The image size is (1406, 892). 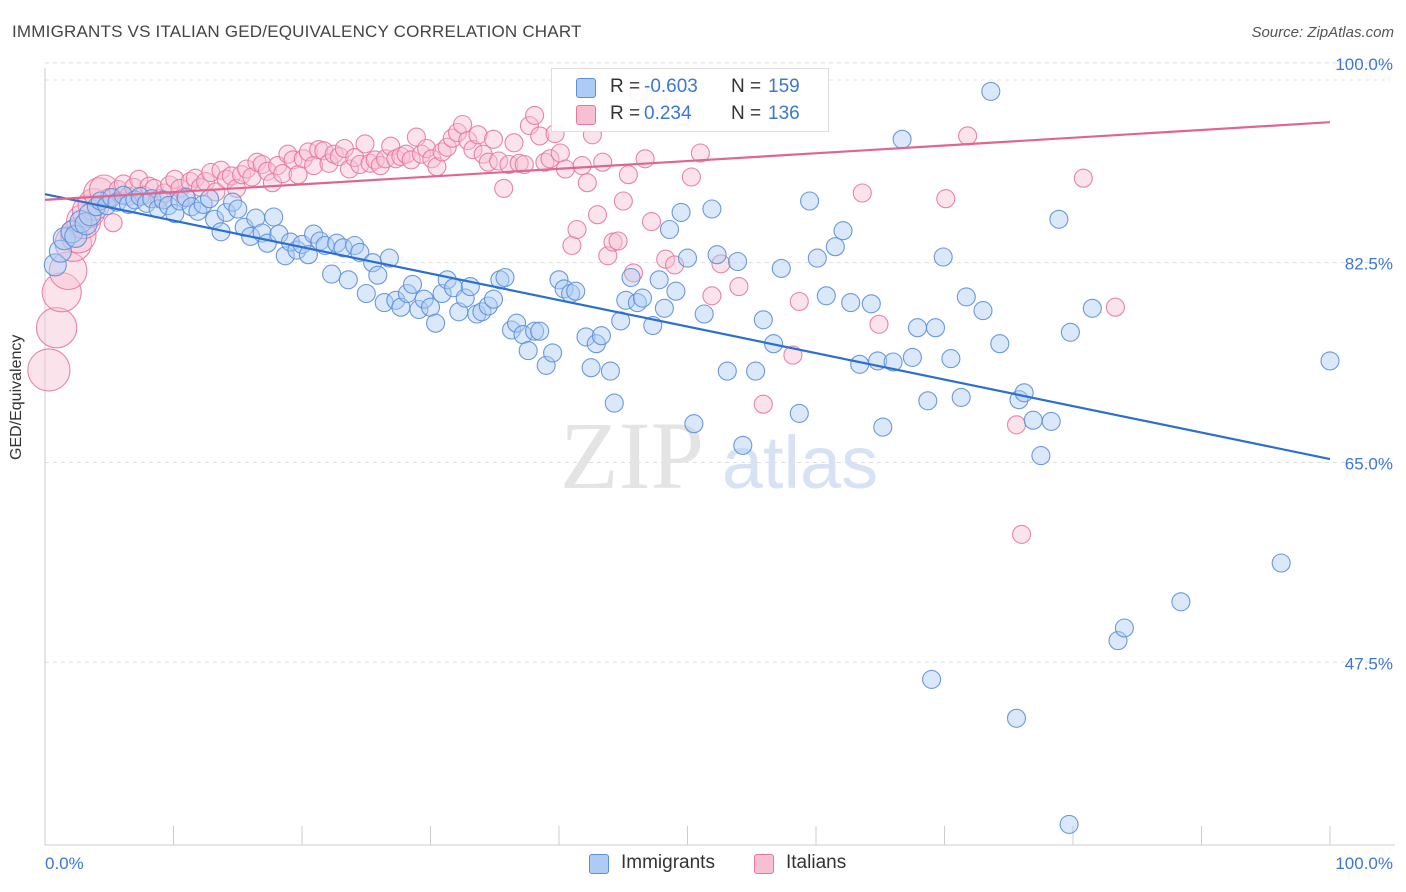 What do you see at coordinates (1369, 463) in the screenshot?
I see `y-tick-label: 65.0%` at bounding box center [1369, 463].